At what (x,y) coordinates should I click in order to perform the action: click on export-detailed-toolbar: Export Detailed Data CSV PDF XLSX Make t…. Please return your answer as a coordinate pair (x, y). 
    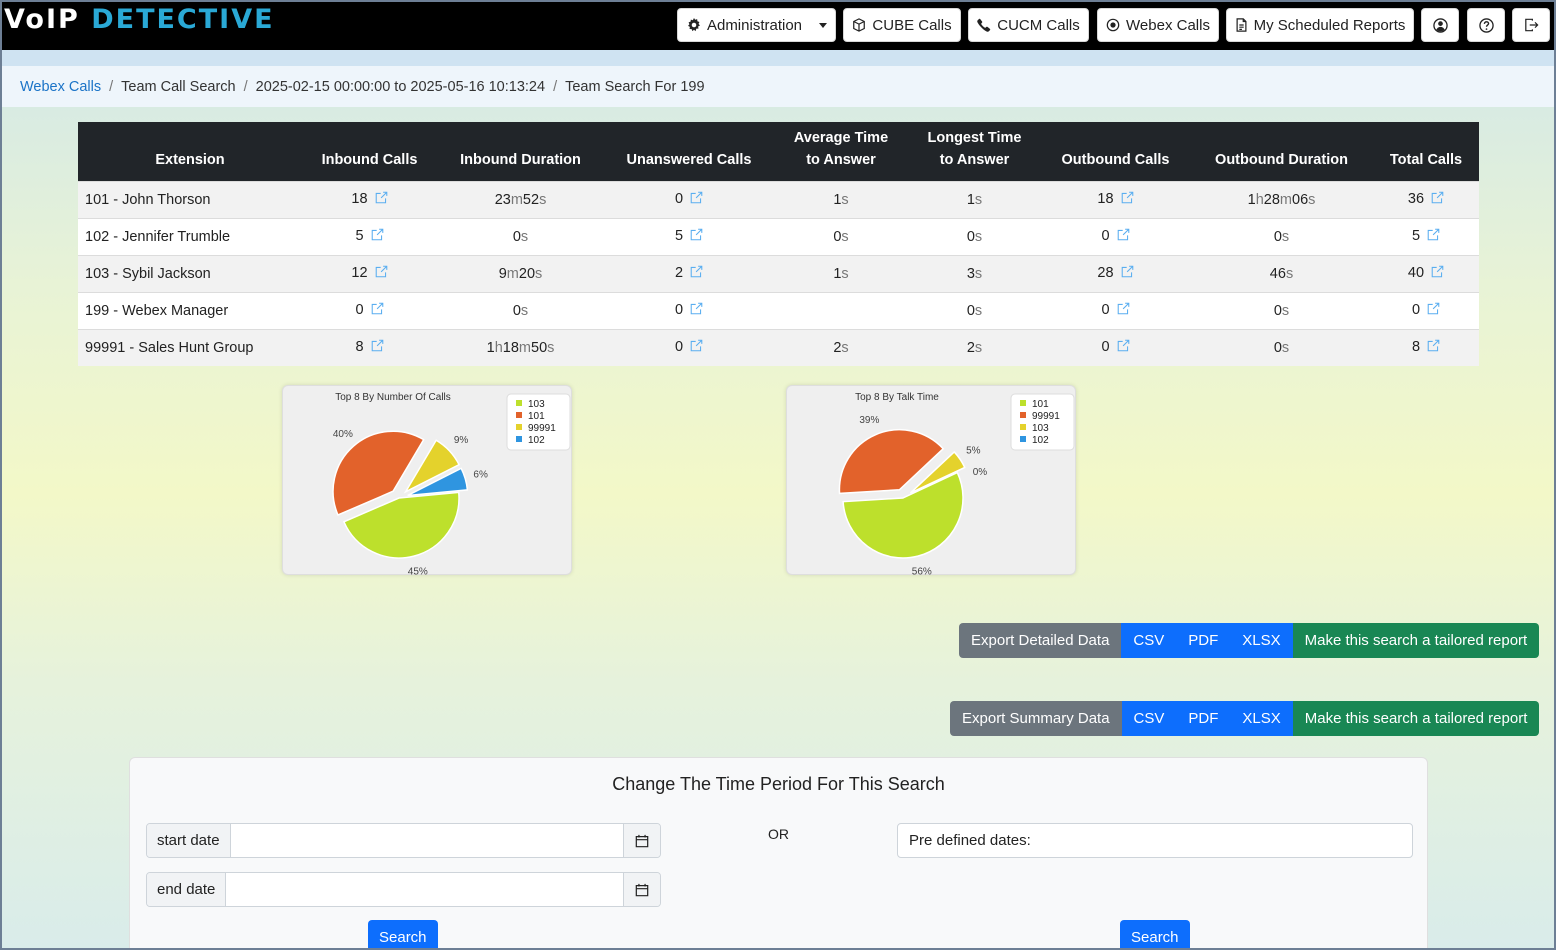
    Looking at the image, I should click on (1249, 640).